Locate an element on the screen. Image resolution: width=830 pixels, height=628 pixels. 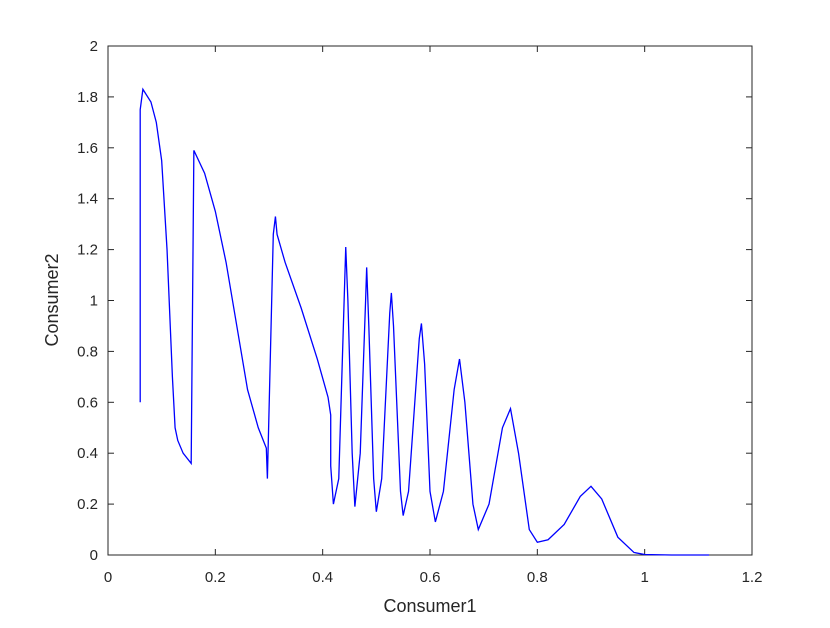
y-tick-label: 1.2 is located at coordinates (87, 250).